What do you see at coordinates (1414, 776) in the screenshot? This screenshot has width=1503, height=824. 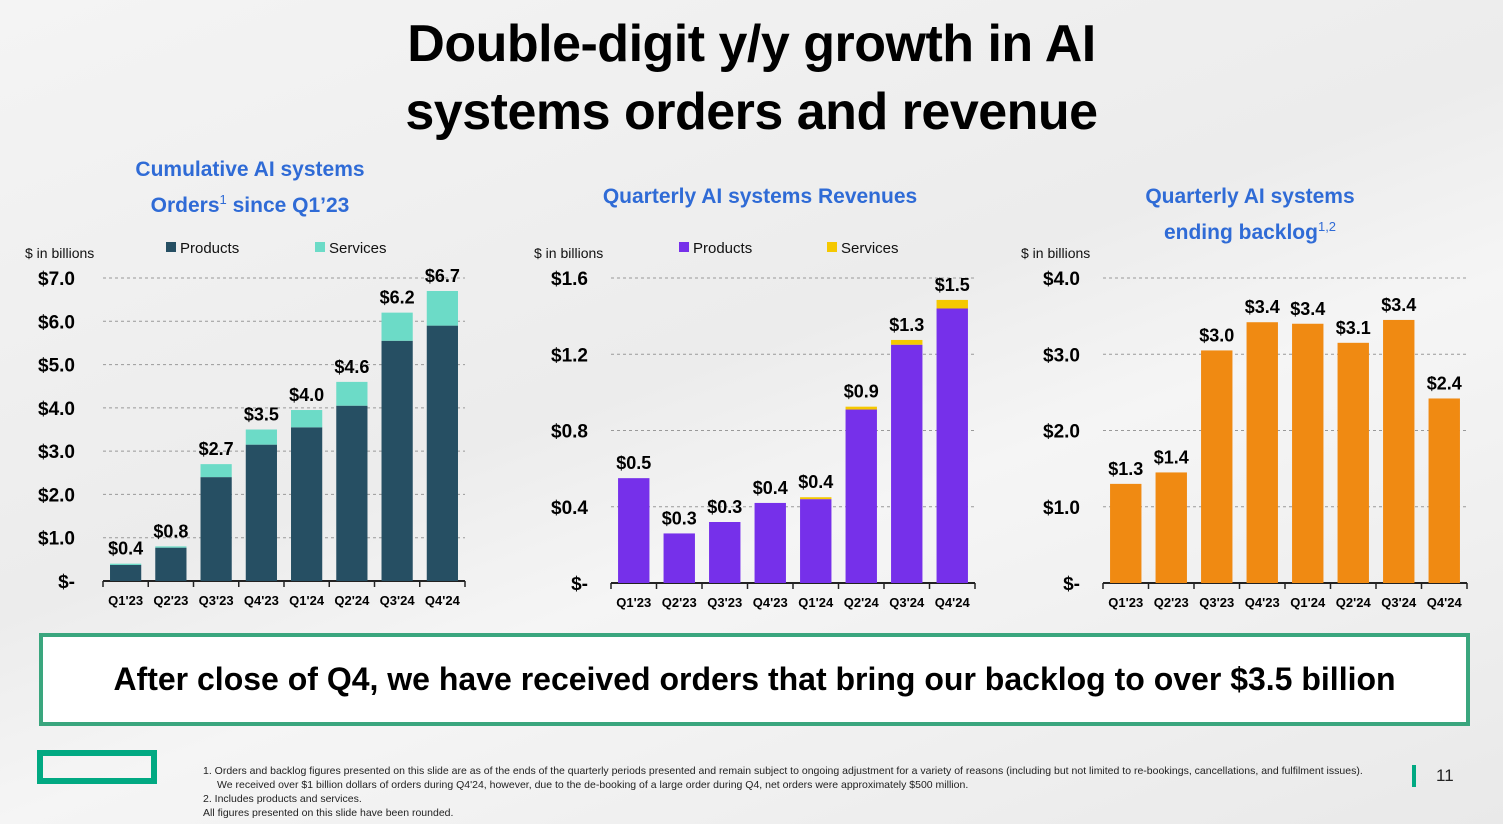 I see `page-number-bar` at bounding box center [1414, 776].